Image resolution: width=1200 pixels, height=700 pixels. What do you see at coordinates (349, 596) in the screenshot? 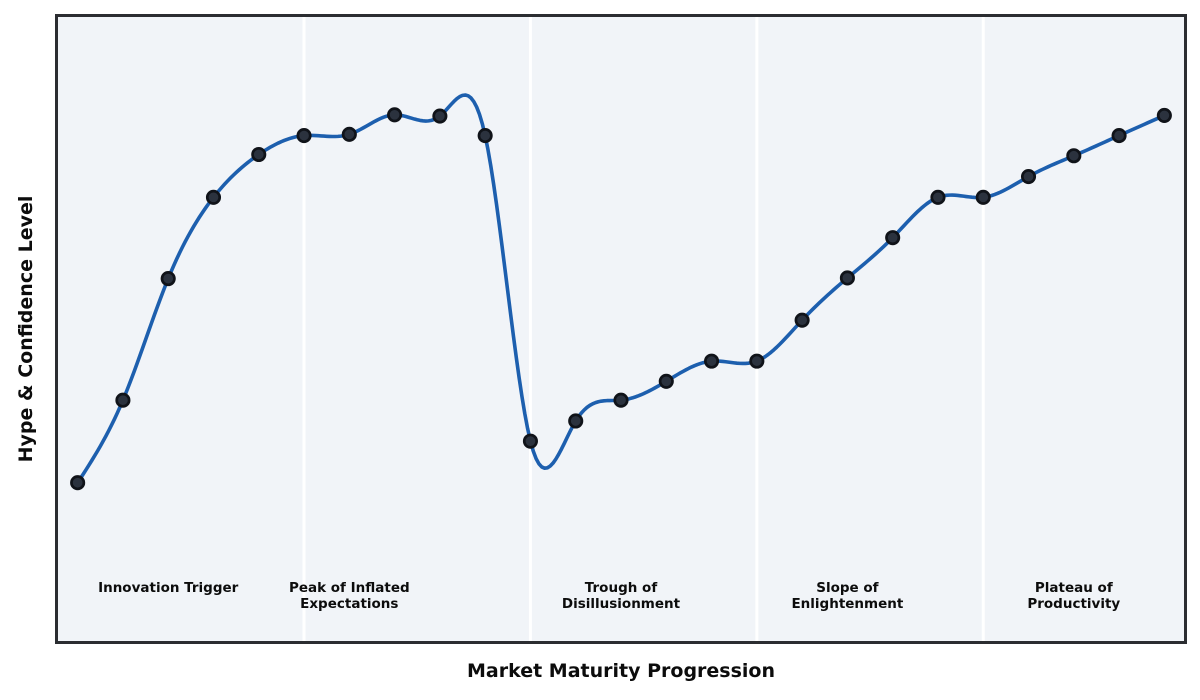
I see `phase-label-peak-of-inflated-expectations: Peak of Inflated Expectations` at bounding box center [349, 596].